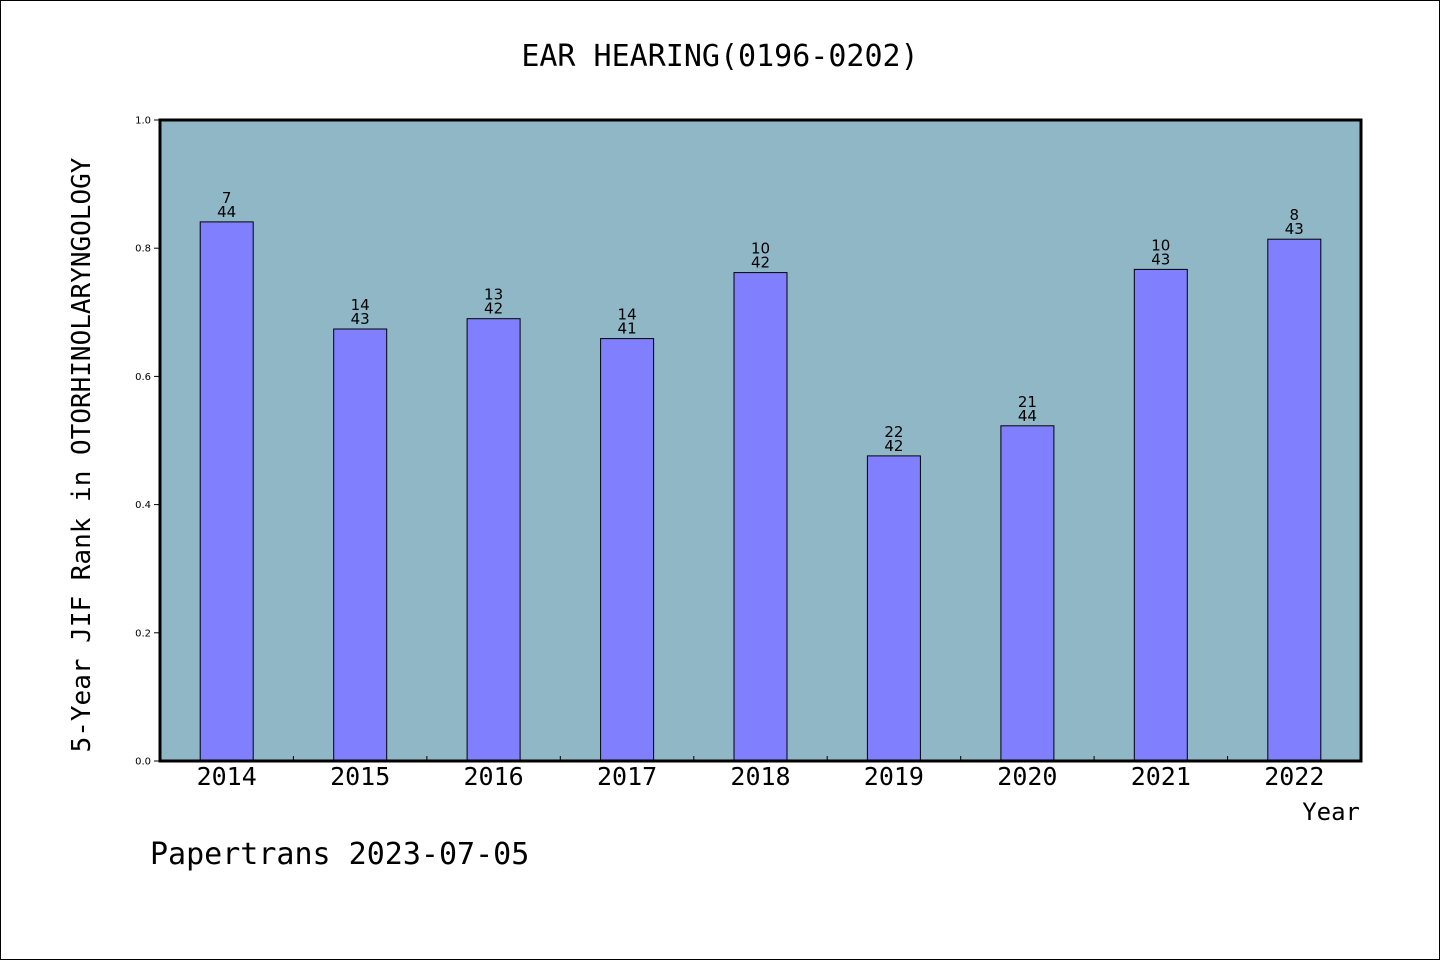 The image size is (1440, 960). What do you see at coordinates (1161, 776) in the screenshot?
I see `x-tick-label: 2021` at bounding box center [1161, 776].